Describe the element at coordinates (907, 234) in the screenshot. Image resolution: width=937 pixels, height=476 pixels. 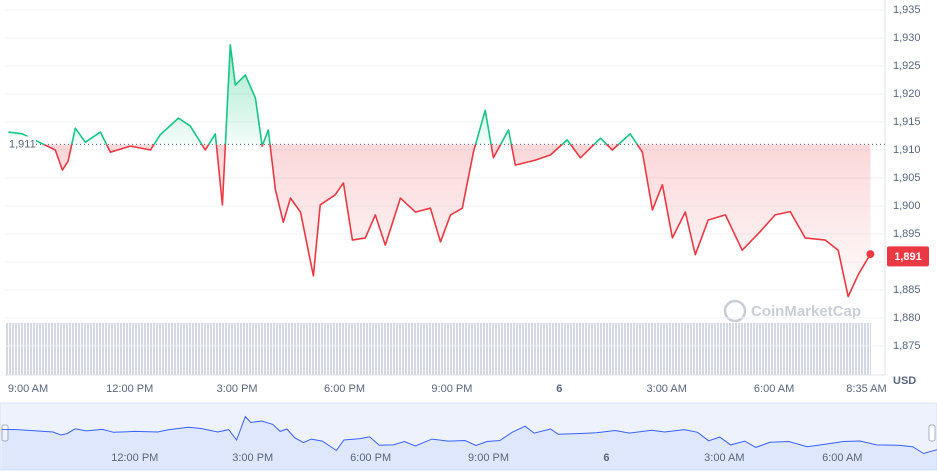
I see `y-tick-label: 1,895` at that location.